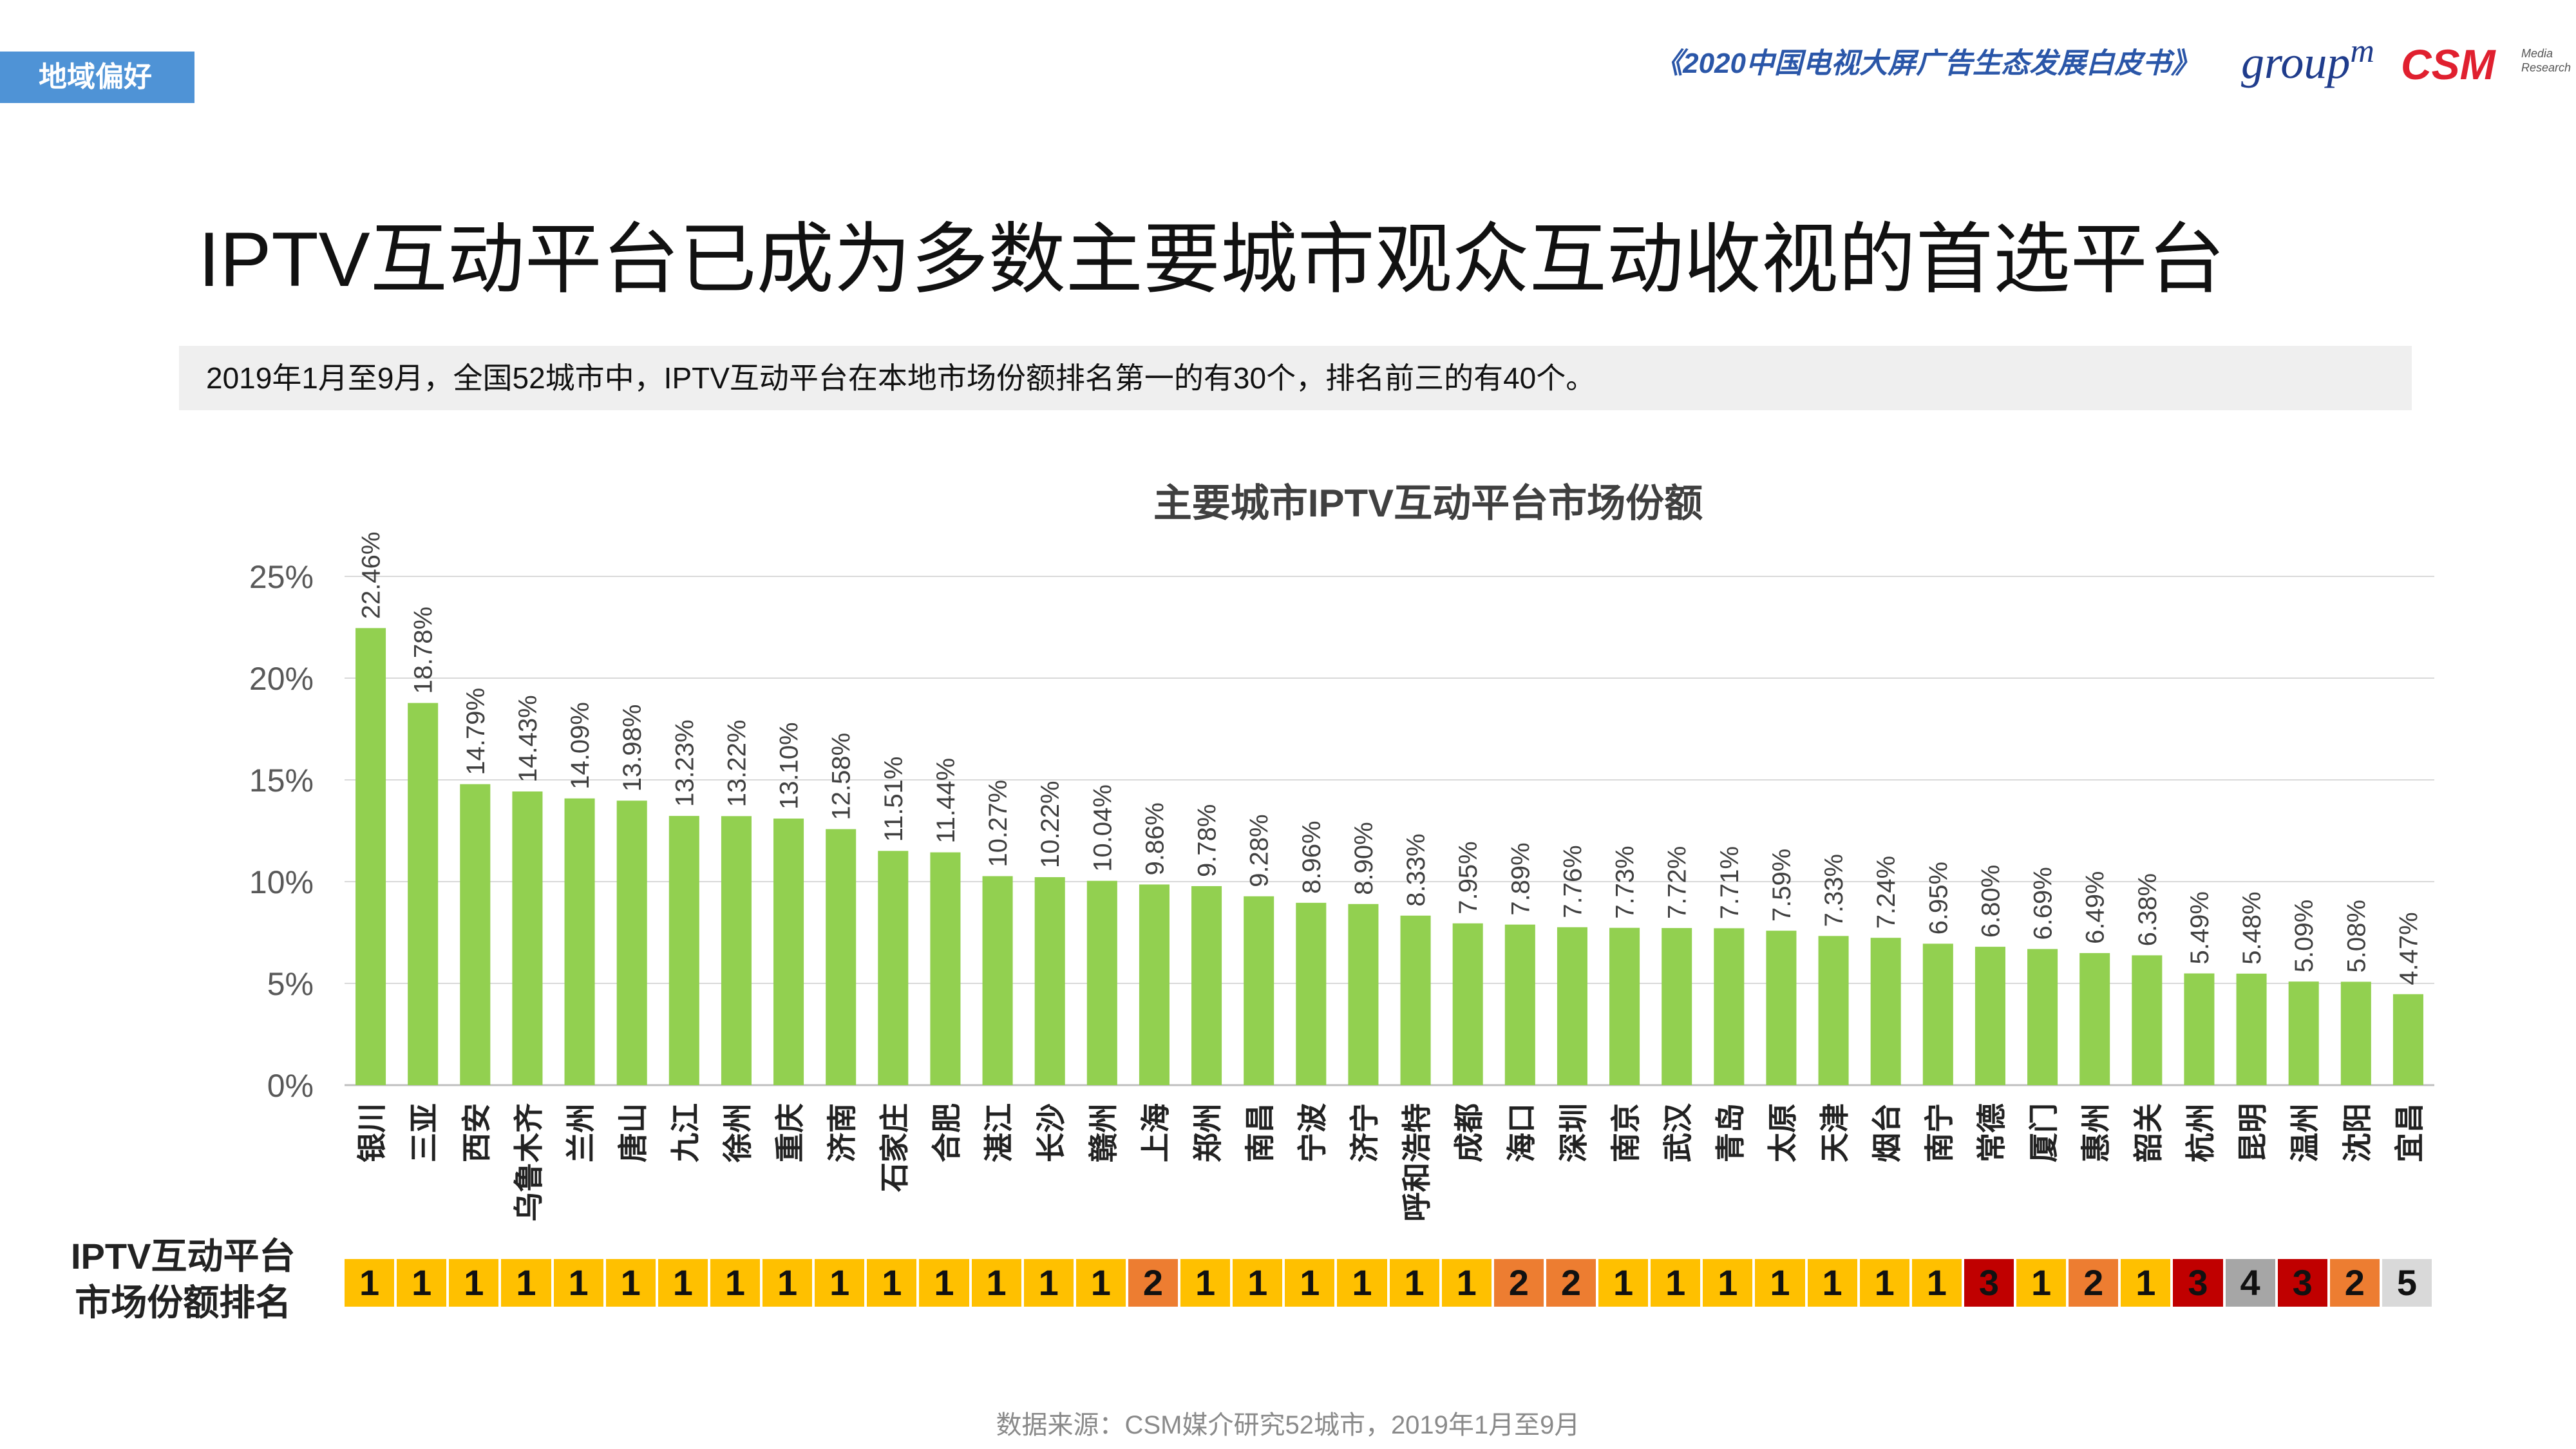 The width and height of the screenshot is (2576, 1449). I want to click on data-label: 5.49%, so click(2200, 927).